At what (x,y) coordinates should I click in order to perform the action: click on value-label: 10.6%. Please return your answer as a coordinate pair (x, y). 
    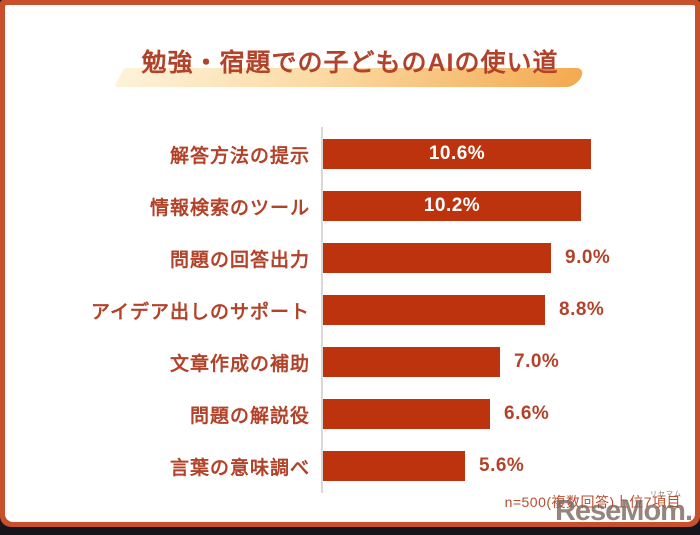
    Looking at the image, I should click on (457, 153).